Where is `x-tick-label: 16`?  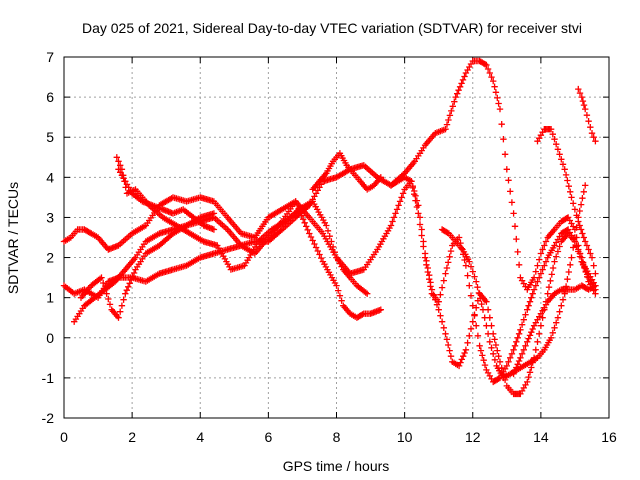 x-tick-label: 16 is located at coordinates (609, 437).